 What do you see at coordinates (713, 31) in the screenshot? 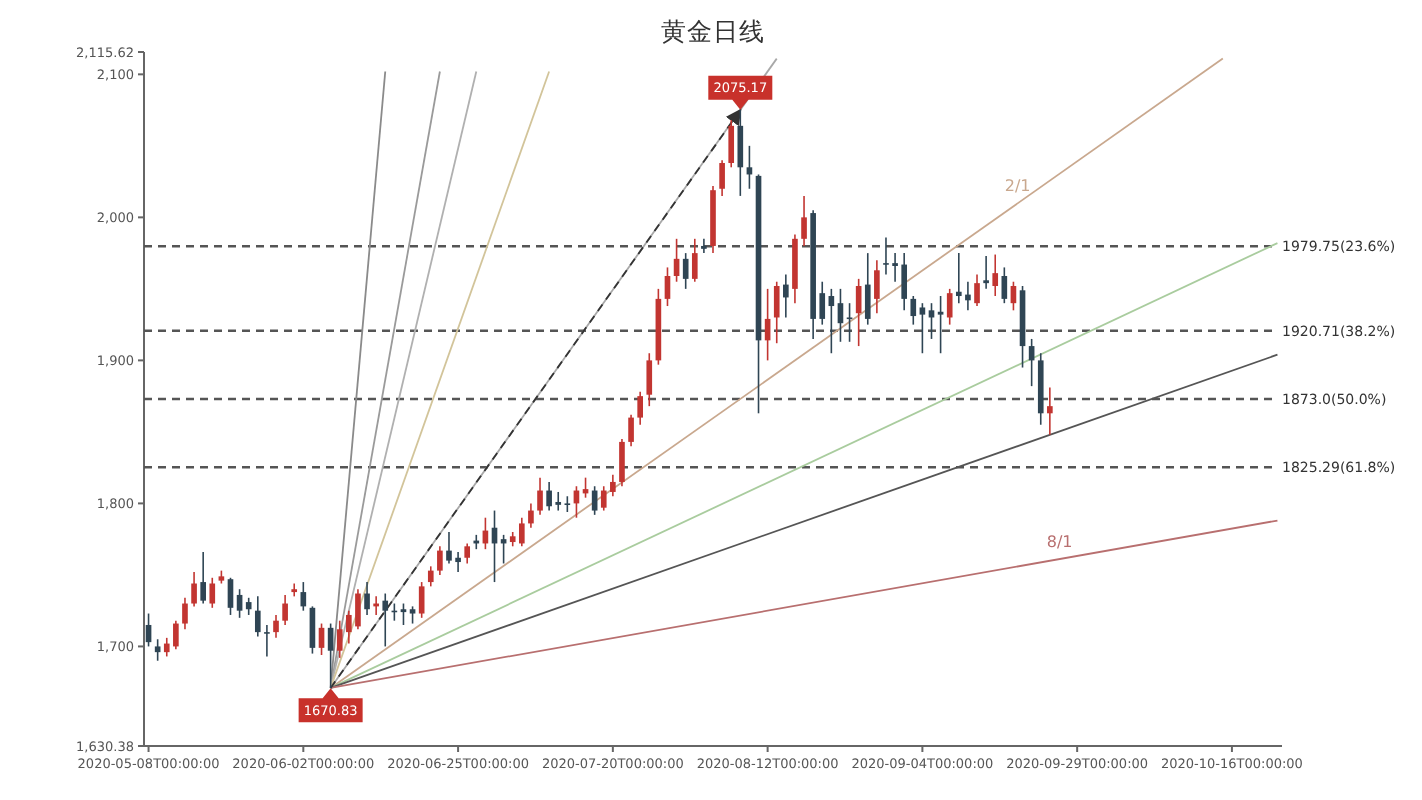
I see `chart-title: 黄金日线` at bounding box center [713, 31].